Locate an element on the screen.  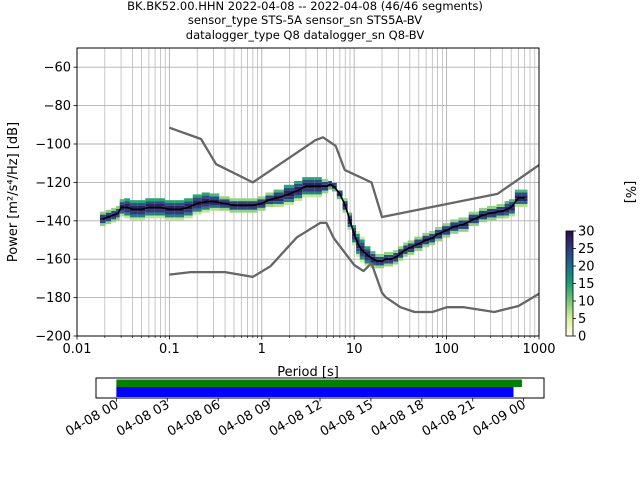
data-segment-bar is located at coordinates (319, 383).